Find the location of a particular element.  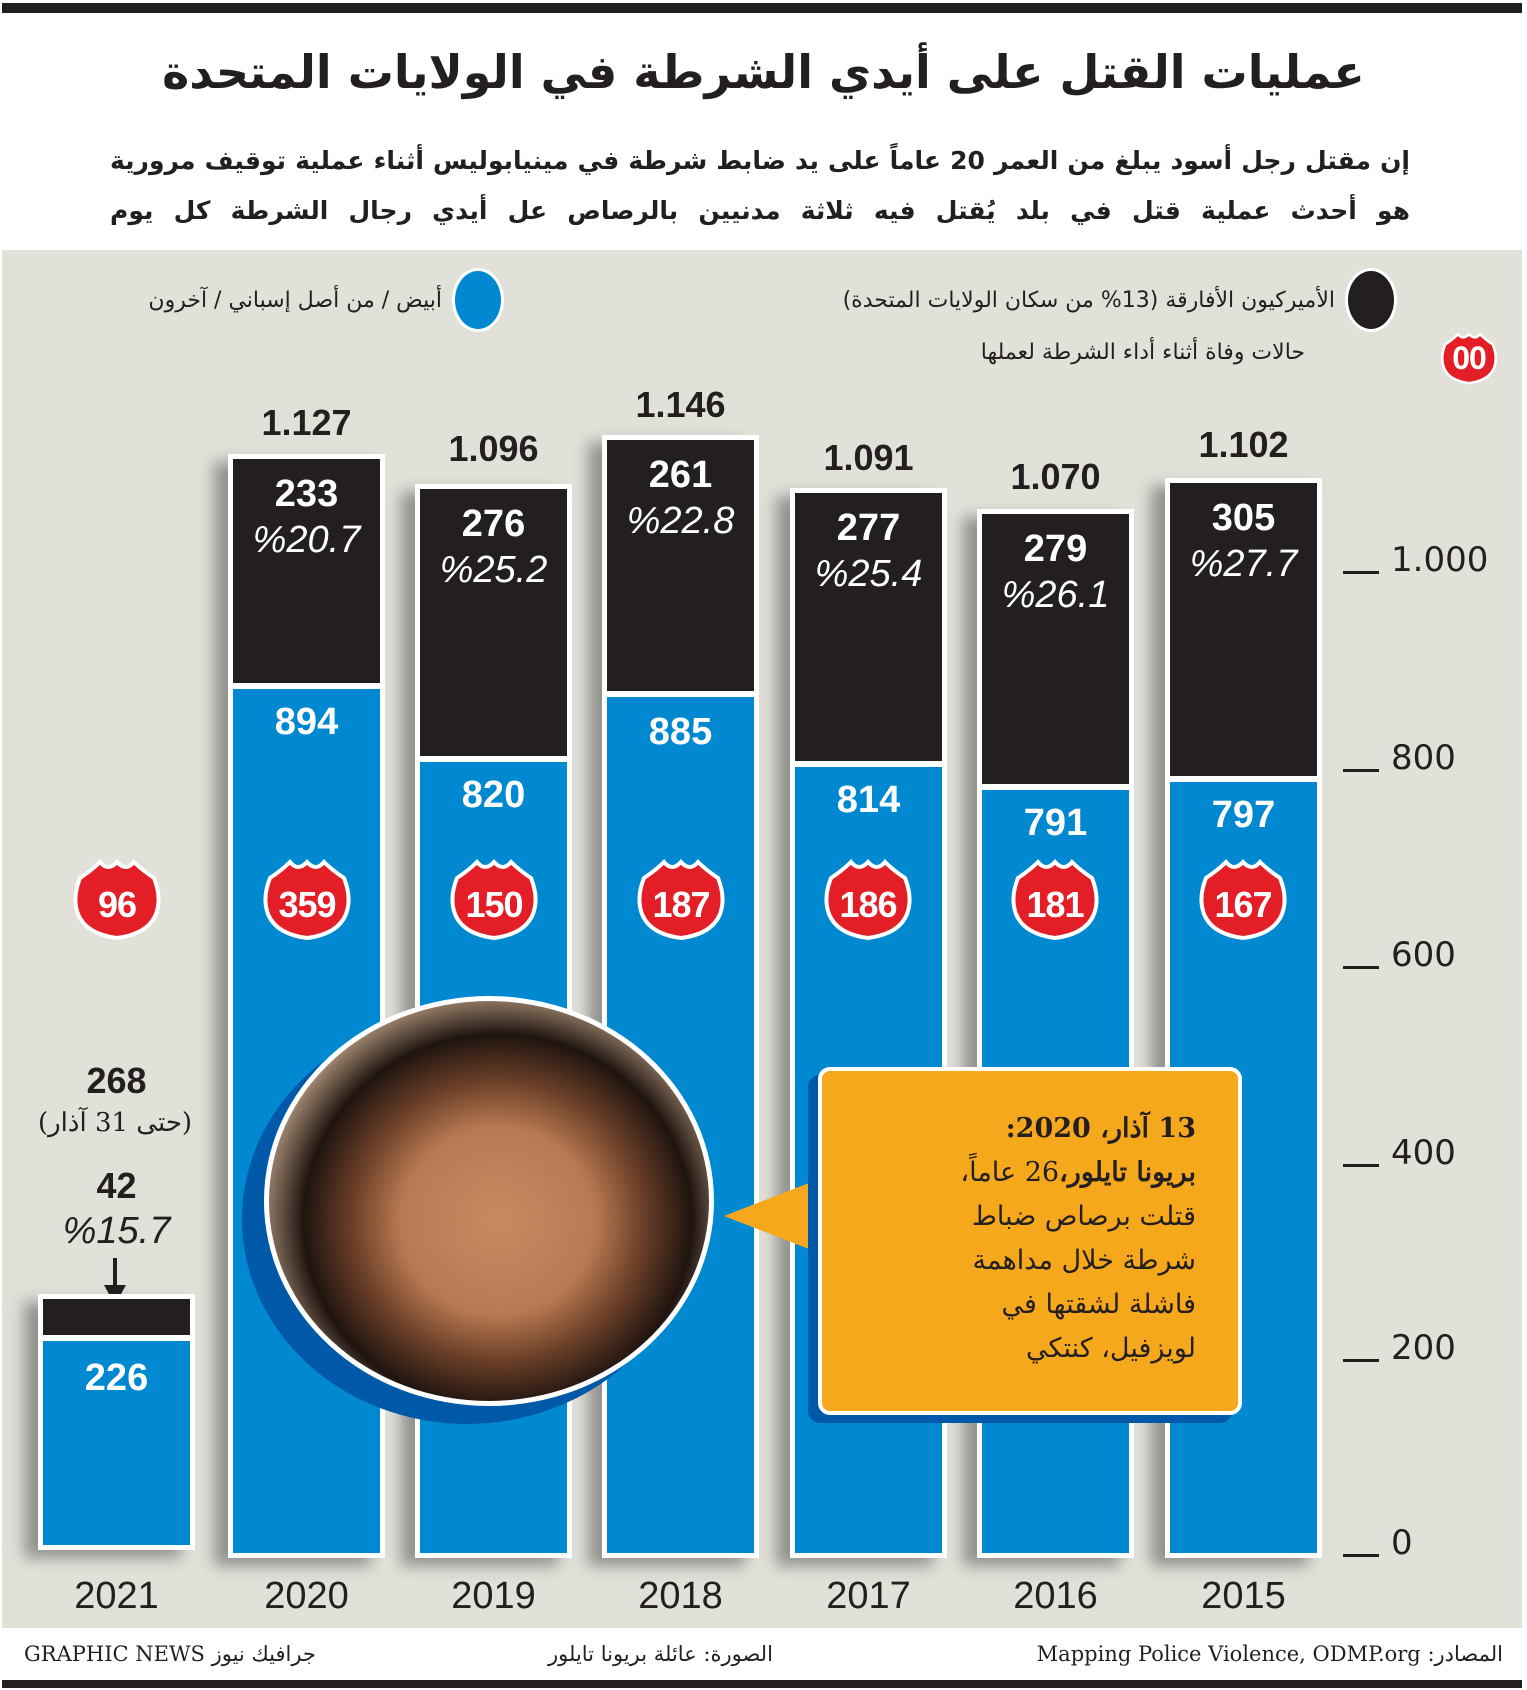

shield-2019: 150 is located at coordinates (494, 899).